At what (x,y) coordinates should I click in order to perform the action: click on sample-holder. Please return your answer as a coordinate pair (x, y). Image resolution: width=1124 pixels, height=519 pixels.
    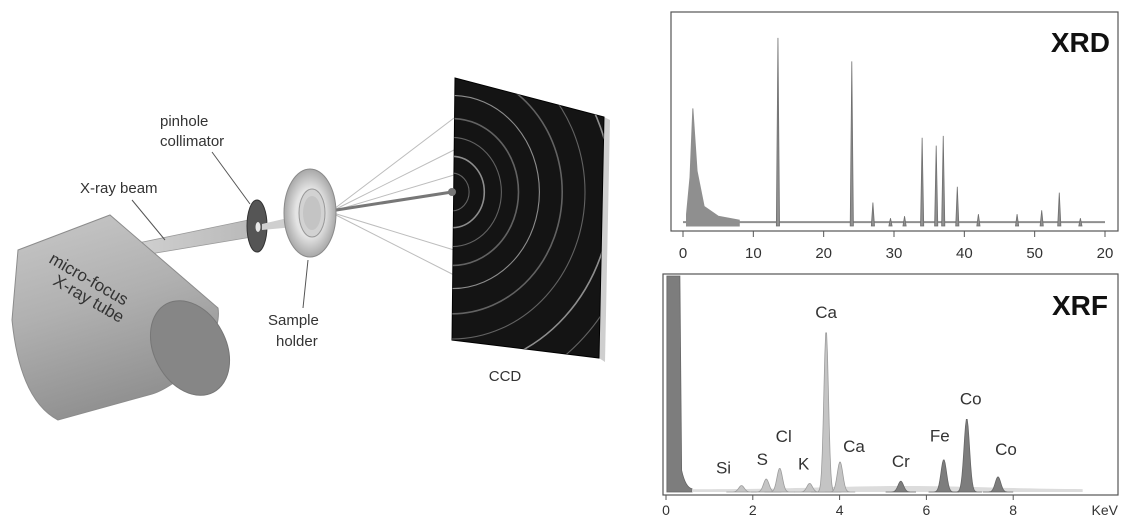
    Looking at the image, I should click on (310, 213).